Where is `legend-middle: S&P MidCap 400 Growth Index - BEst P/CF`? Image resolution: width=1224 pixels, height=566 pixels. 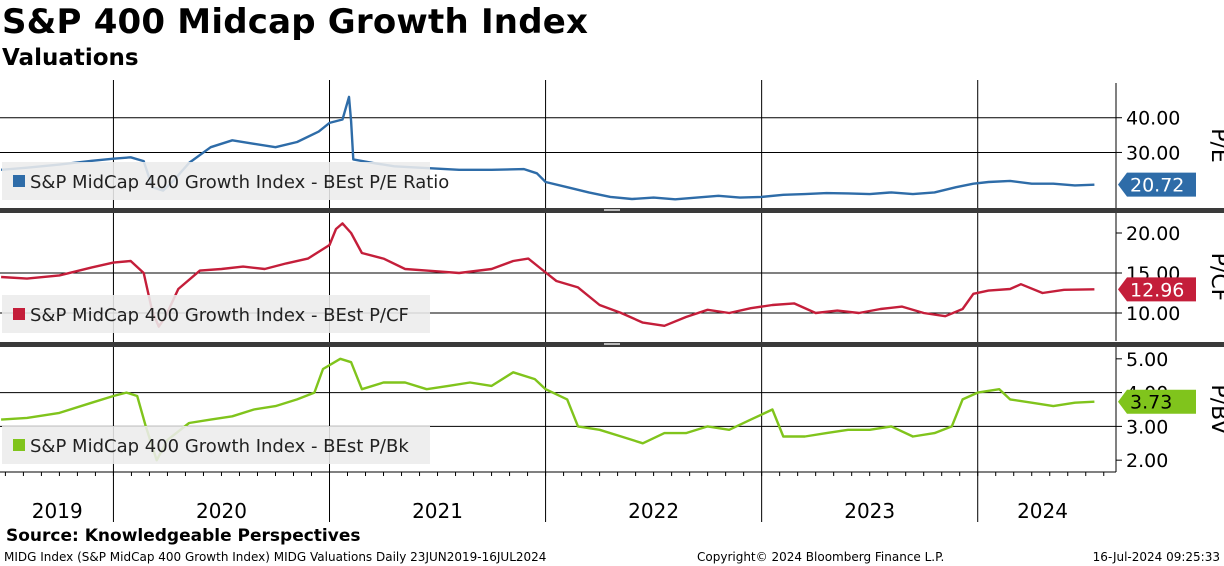 legend-middle: S&P MidCap 400 Growth Index - BEst P/CF is located at coordinates (216, 314).